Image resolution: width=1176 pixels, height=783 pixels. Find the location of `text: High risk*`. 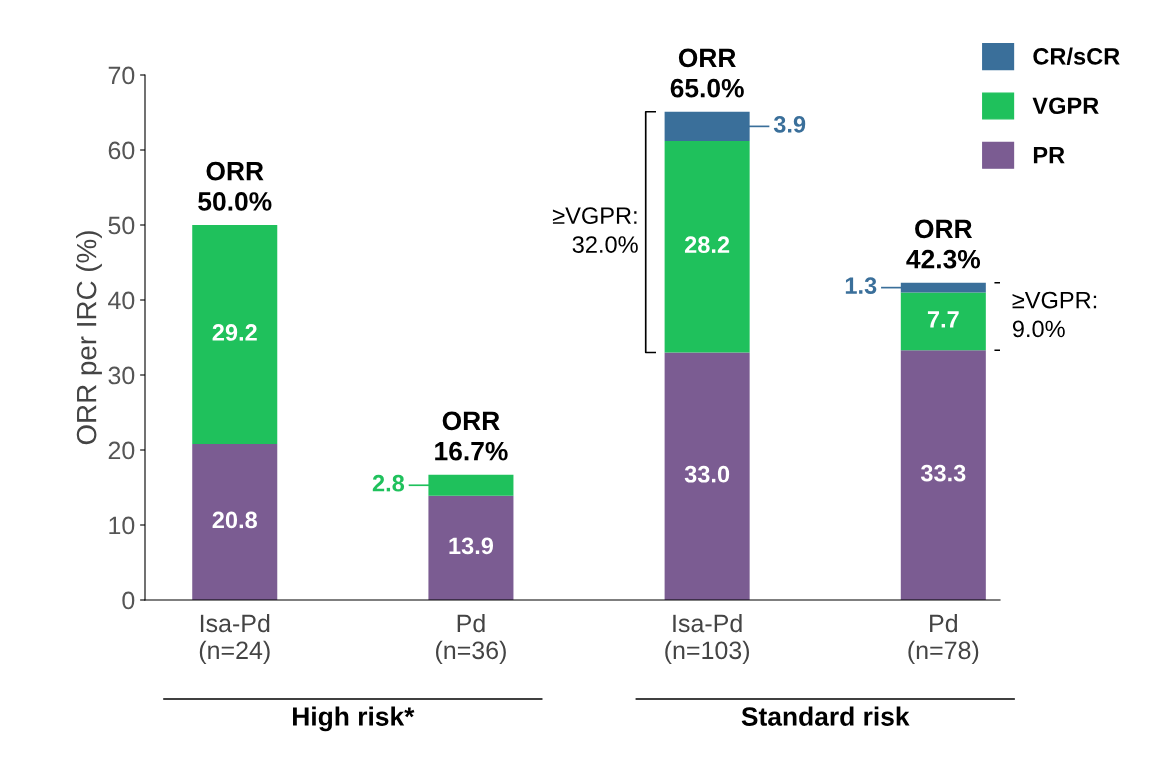

text: High risk* is located at coordinates (354, 719).